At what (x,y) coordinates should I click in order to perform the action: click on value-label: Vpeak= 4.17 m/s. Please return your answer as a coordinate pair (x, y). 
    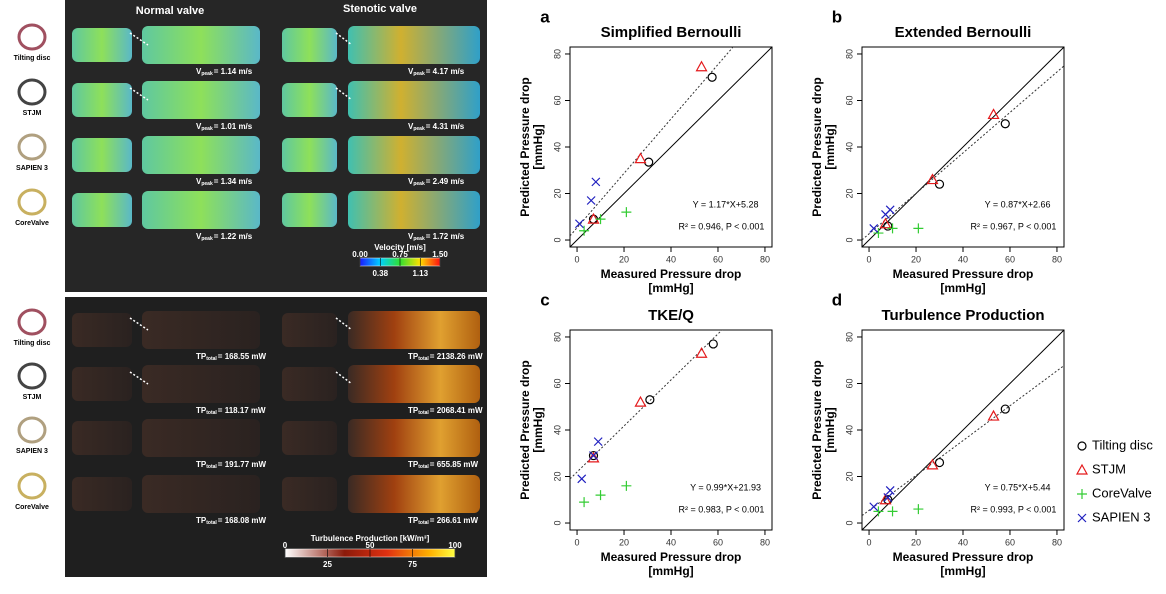
    Looking at the image, I should click on (436, 72).